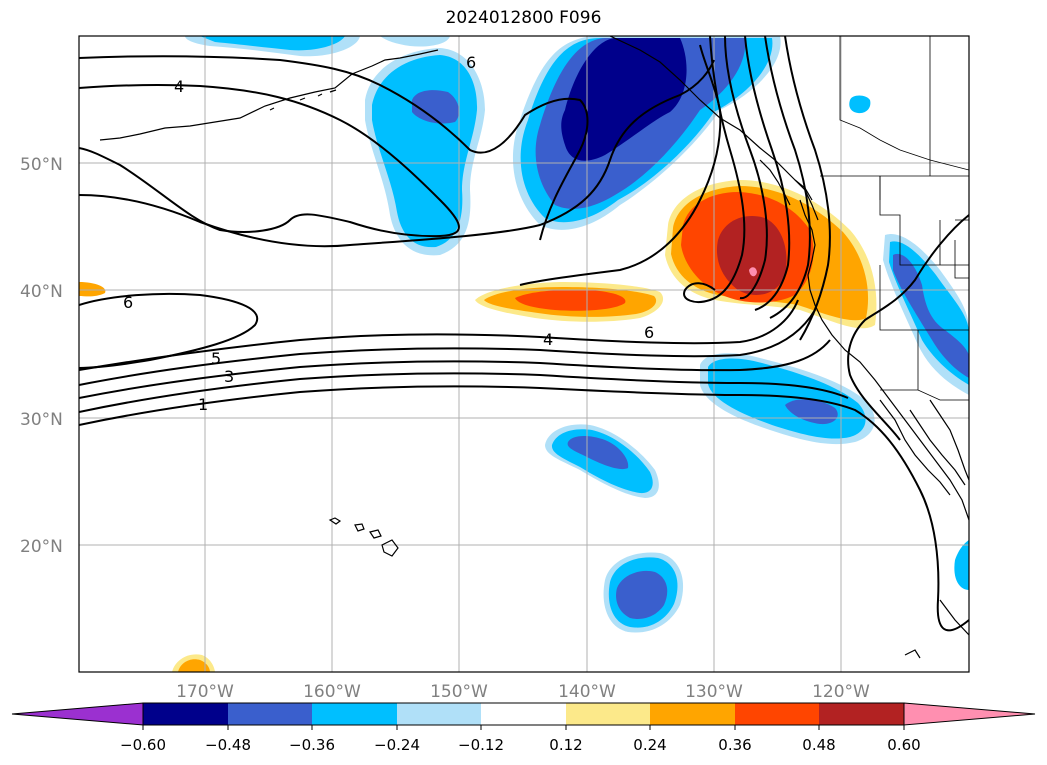  I want to click on latitude-label: 40°N, so click(41, 292).